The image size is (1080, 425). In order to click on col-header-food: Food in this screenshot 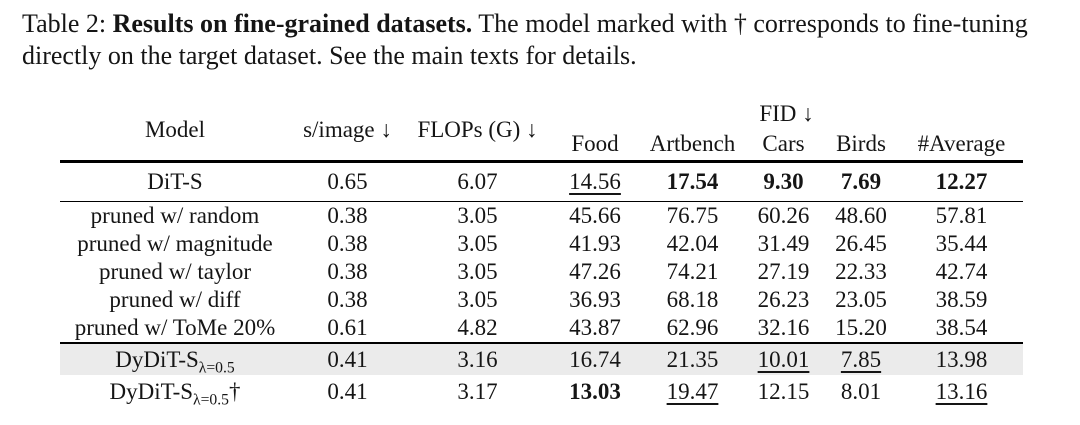, I will do `click(595, 143)`.